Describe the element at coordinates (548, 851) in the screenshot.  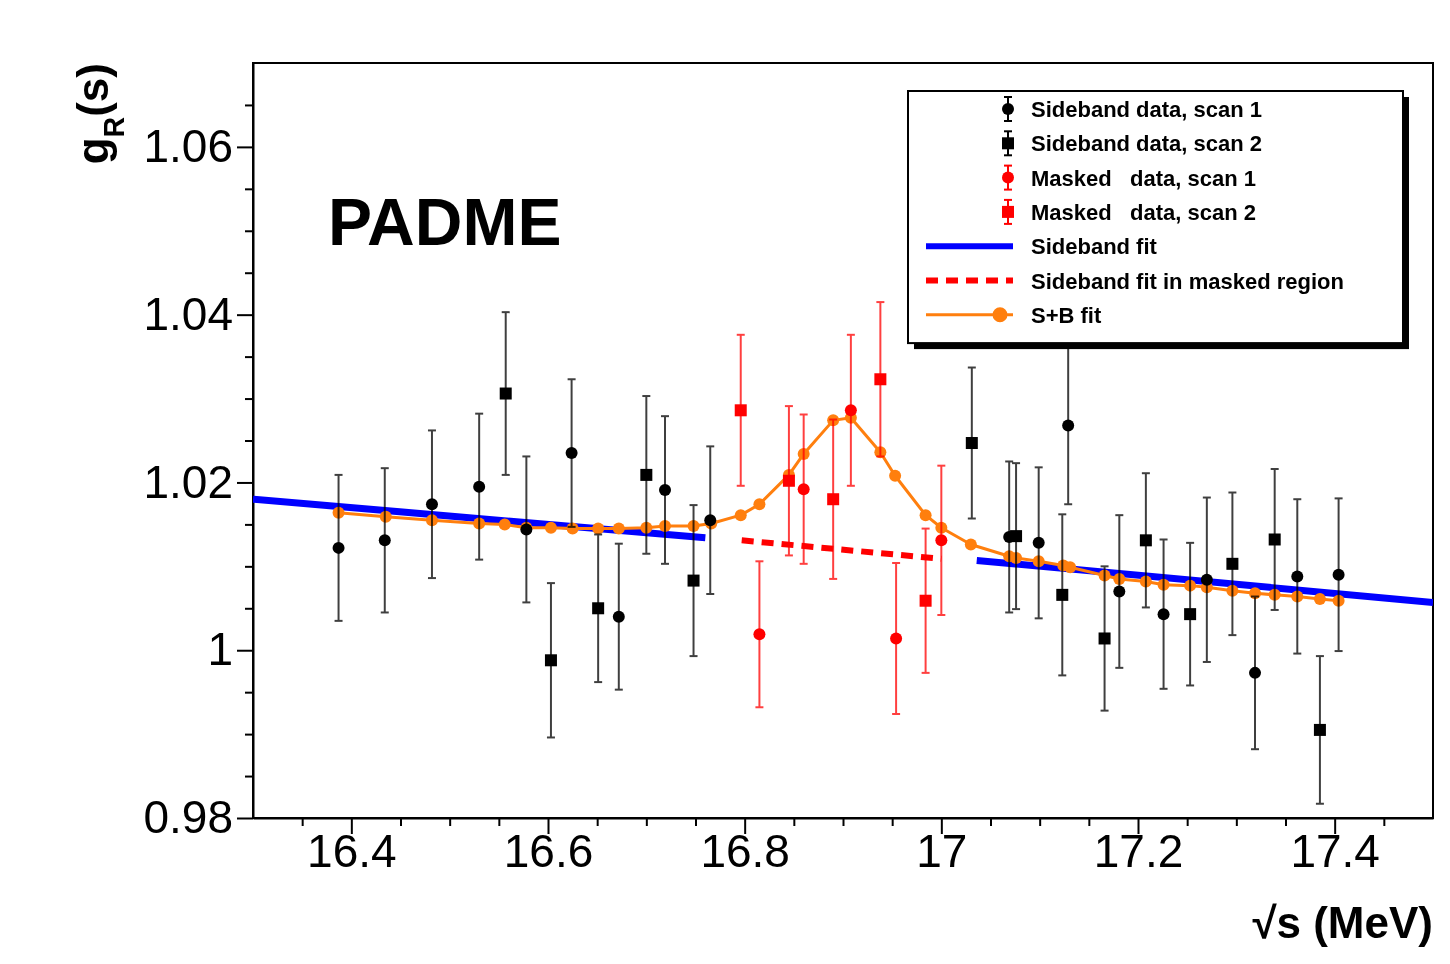
I see `x-tick-label: 16.6` at that location.